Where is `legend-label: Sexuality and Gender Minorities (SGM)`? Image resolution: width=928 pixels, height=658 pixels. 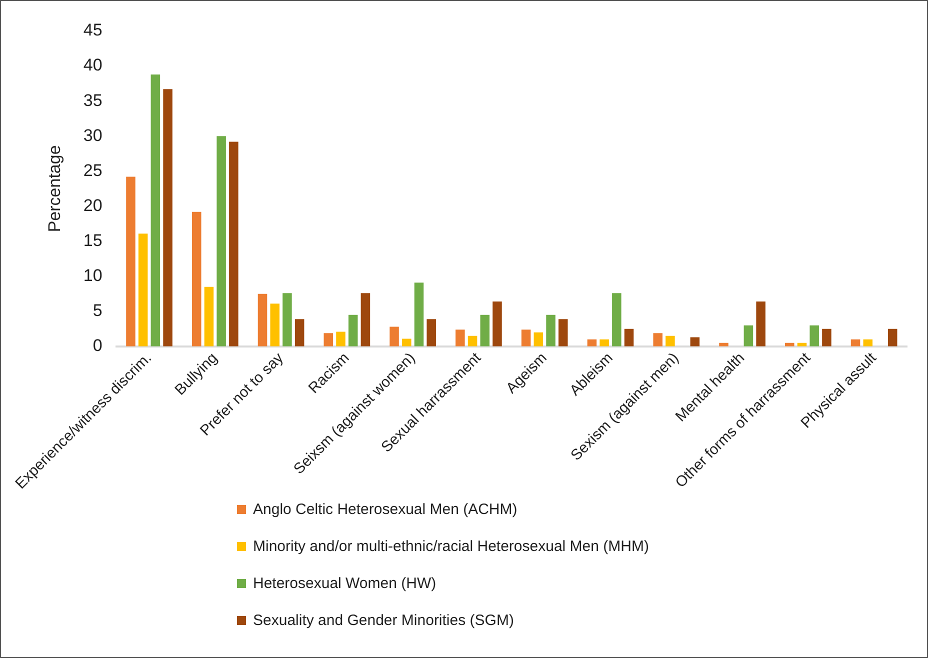 legend-label: Sexuality and Gender Minorities (SGM) is located at coordinates (383, 620).